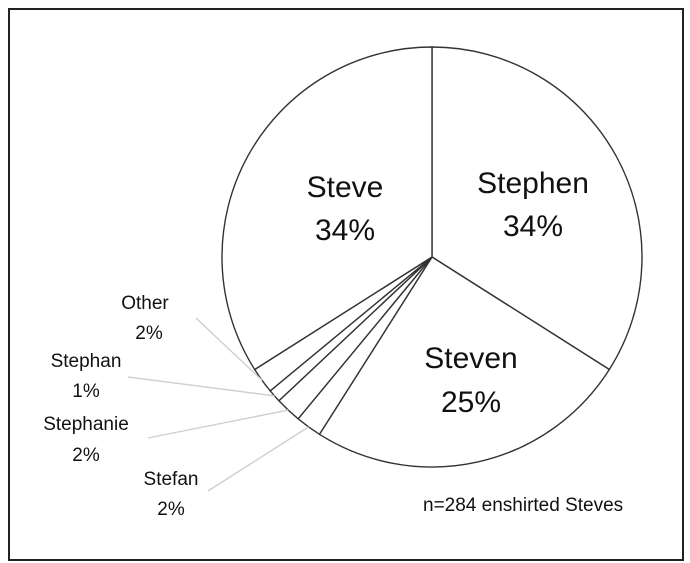 This screenshot has width=690, height=563. Describe the element at coordinates (145, 303) in the screenshot. I see `slice-label-other-name: Other` at that location.